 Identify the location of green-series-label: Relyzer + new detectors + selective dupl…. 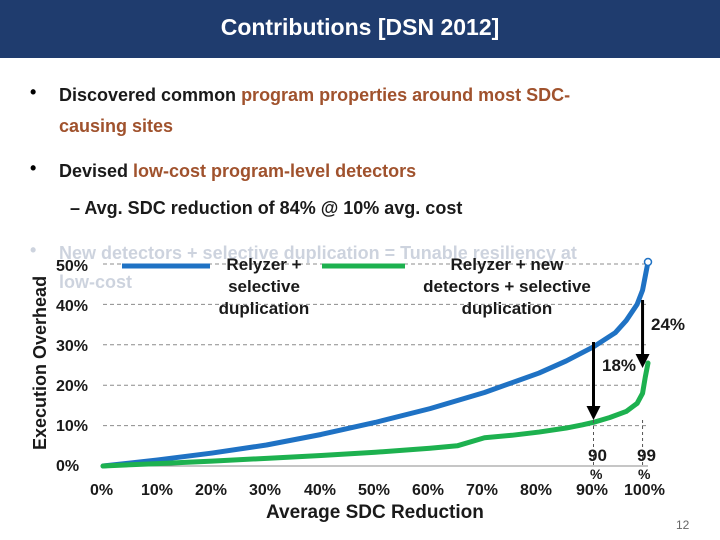
(507, 287).